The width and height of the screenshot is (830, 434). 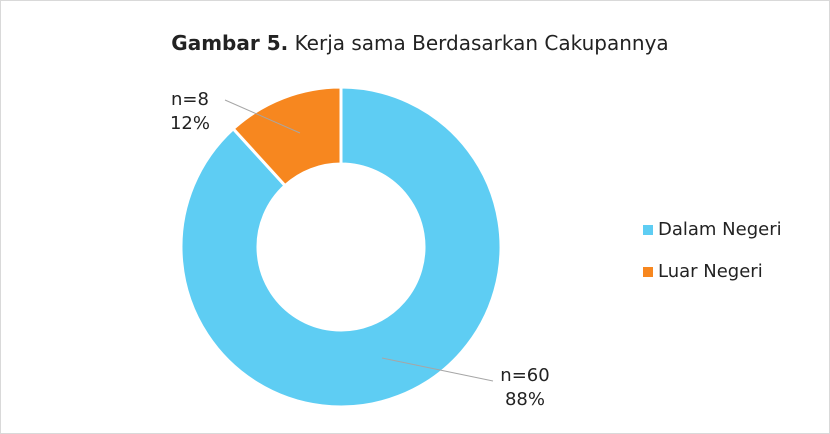 What do you see at coordinates (482, 43) in the screenshot?
I see `title-text: Kerja sama Berdasarkan Cakupannya` at bounding box center [482, 43].